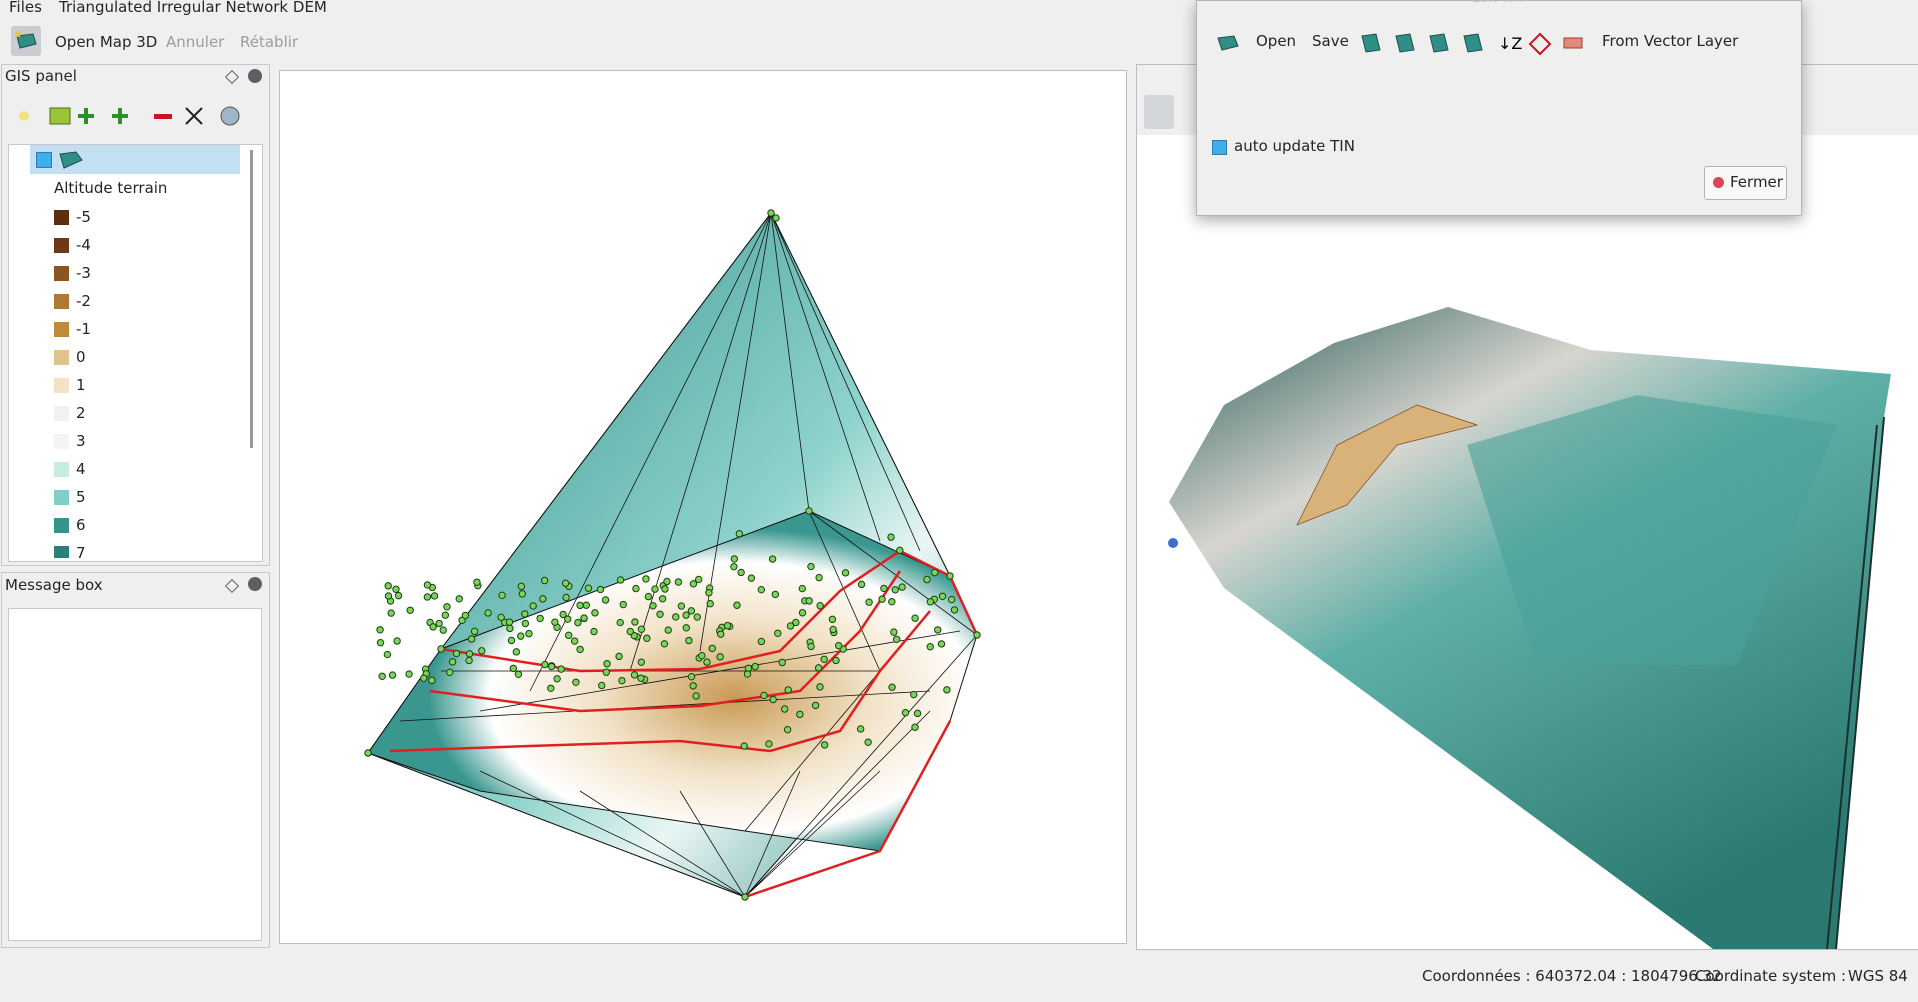  I want to click on undo: Annuler, so click(195, 42).